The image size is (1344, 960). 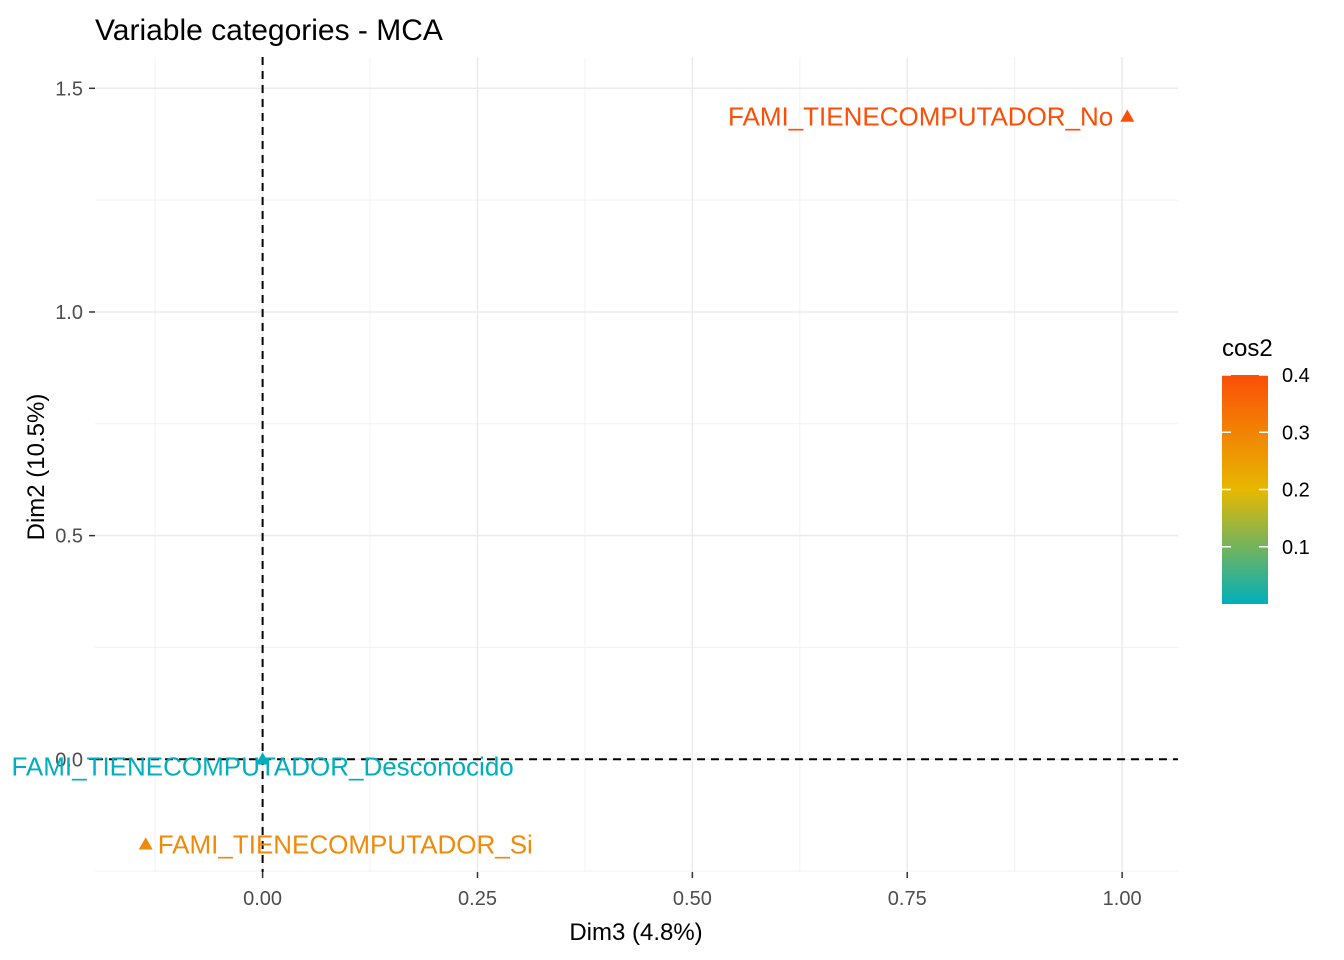 What do you see at coordinates (477, 899) in the screenshot?
I see `x-tick-label: 0.25` at bounding box center [477, 899].